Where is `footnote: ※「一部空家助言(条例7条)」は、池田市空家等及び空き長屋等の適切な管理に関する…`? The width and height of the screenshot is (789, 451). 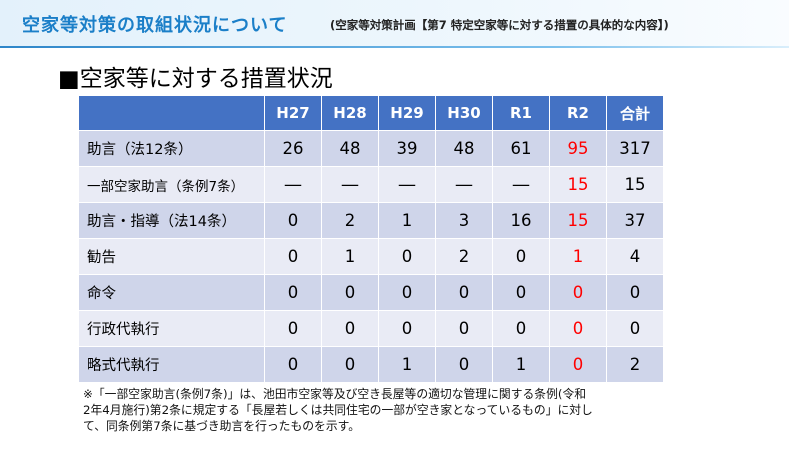
footnote: ※「一部空家助言(条例7条)」は、池田市空家等及び空き長屋等の適切な管理に関する… is located at coordinates (383, 410).